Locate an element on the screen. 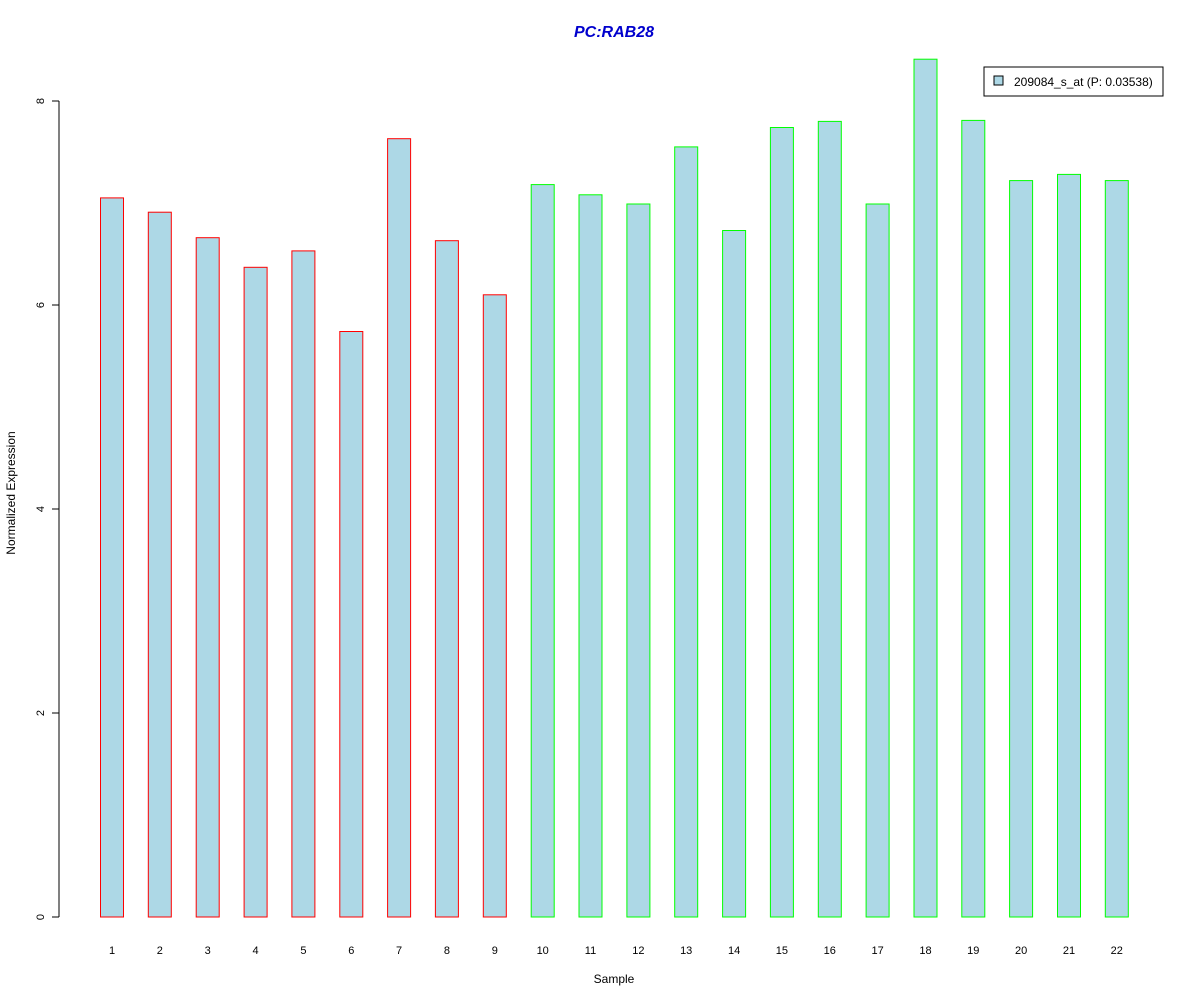  x-tick-label: 6 is located at coordinates (351, 951).